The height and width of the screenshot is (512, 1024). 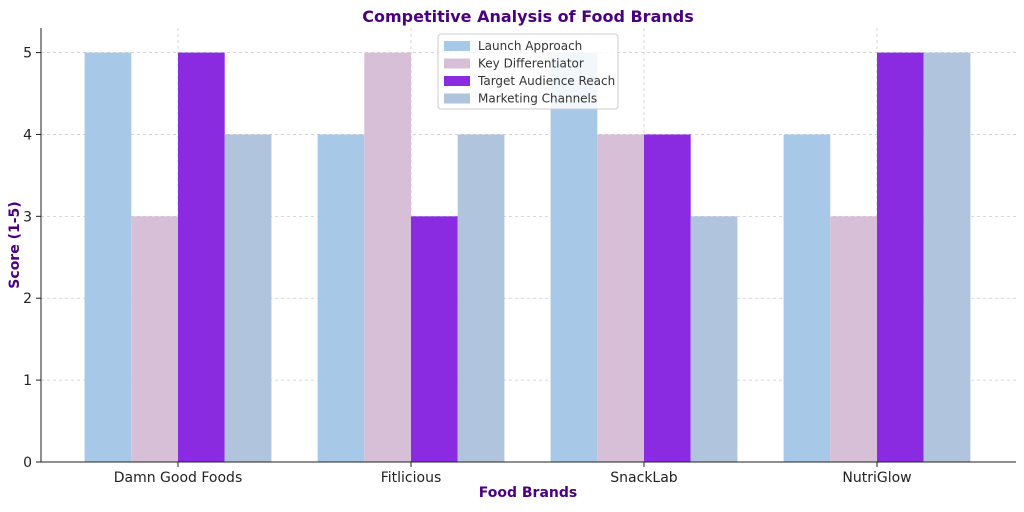 I want to click on bar-key-differentiator-fitlicious, so click(x=387, y=257).